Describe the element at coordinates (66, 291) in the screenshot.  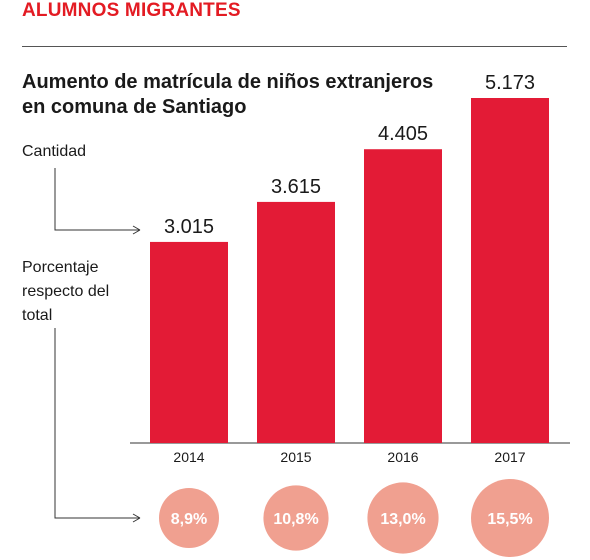
I see `label-porcentaje: Porcentaje respecto del total` at that location.